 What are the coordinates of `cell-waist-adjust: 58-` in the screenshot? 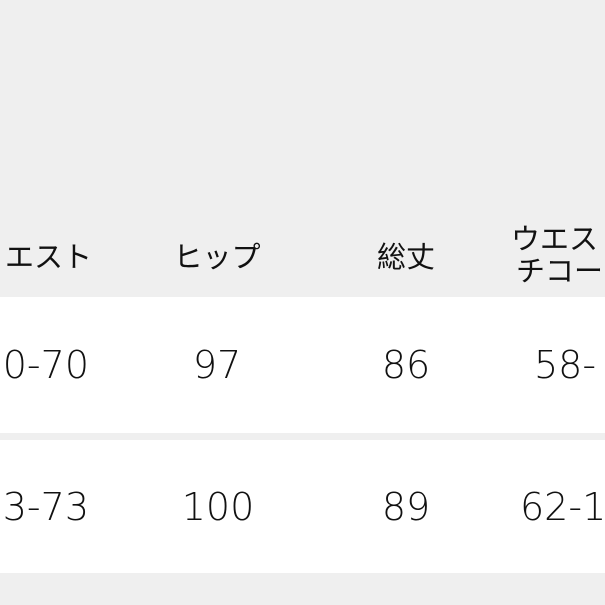 It's located at (565, 365).